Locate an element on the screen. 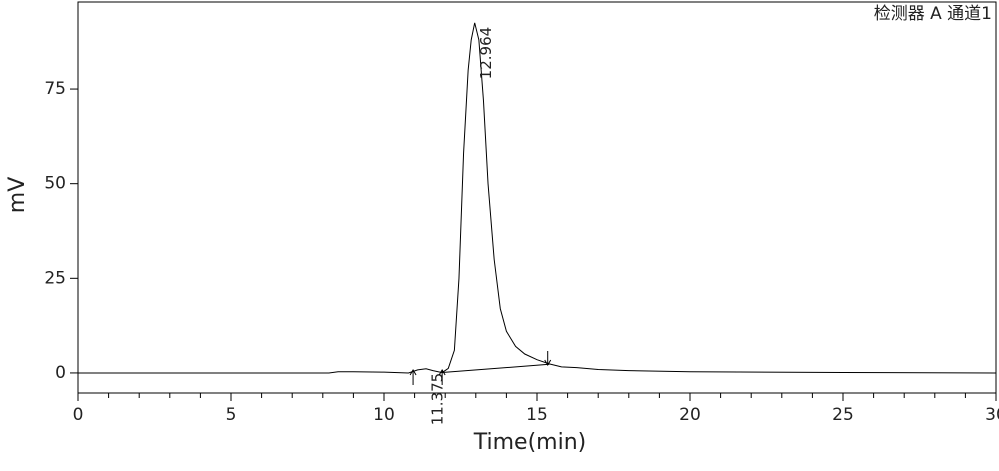  x-tick-label: 15 is located at coordinates (537, 415).